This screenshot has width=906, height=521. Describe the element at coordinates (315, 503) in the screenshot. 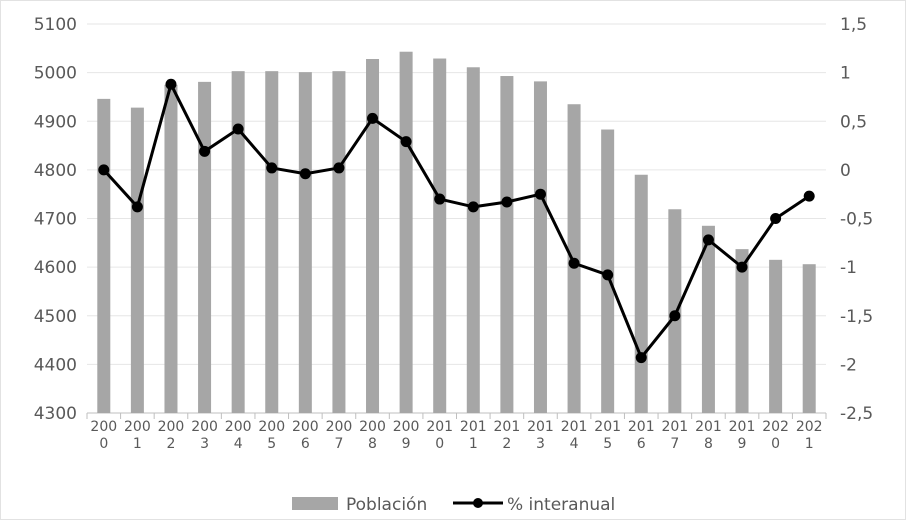

I see `legend-bar-swatch` at that location.